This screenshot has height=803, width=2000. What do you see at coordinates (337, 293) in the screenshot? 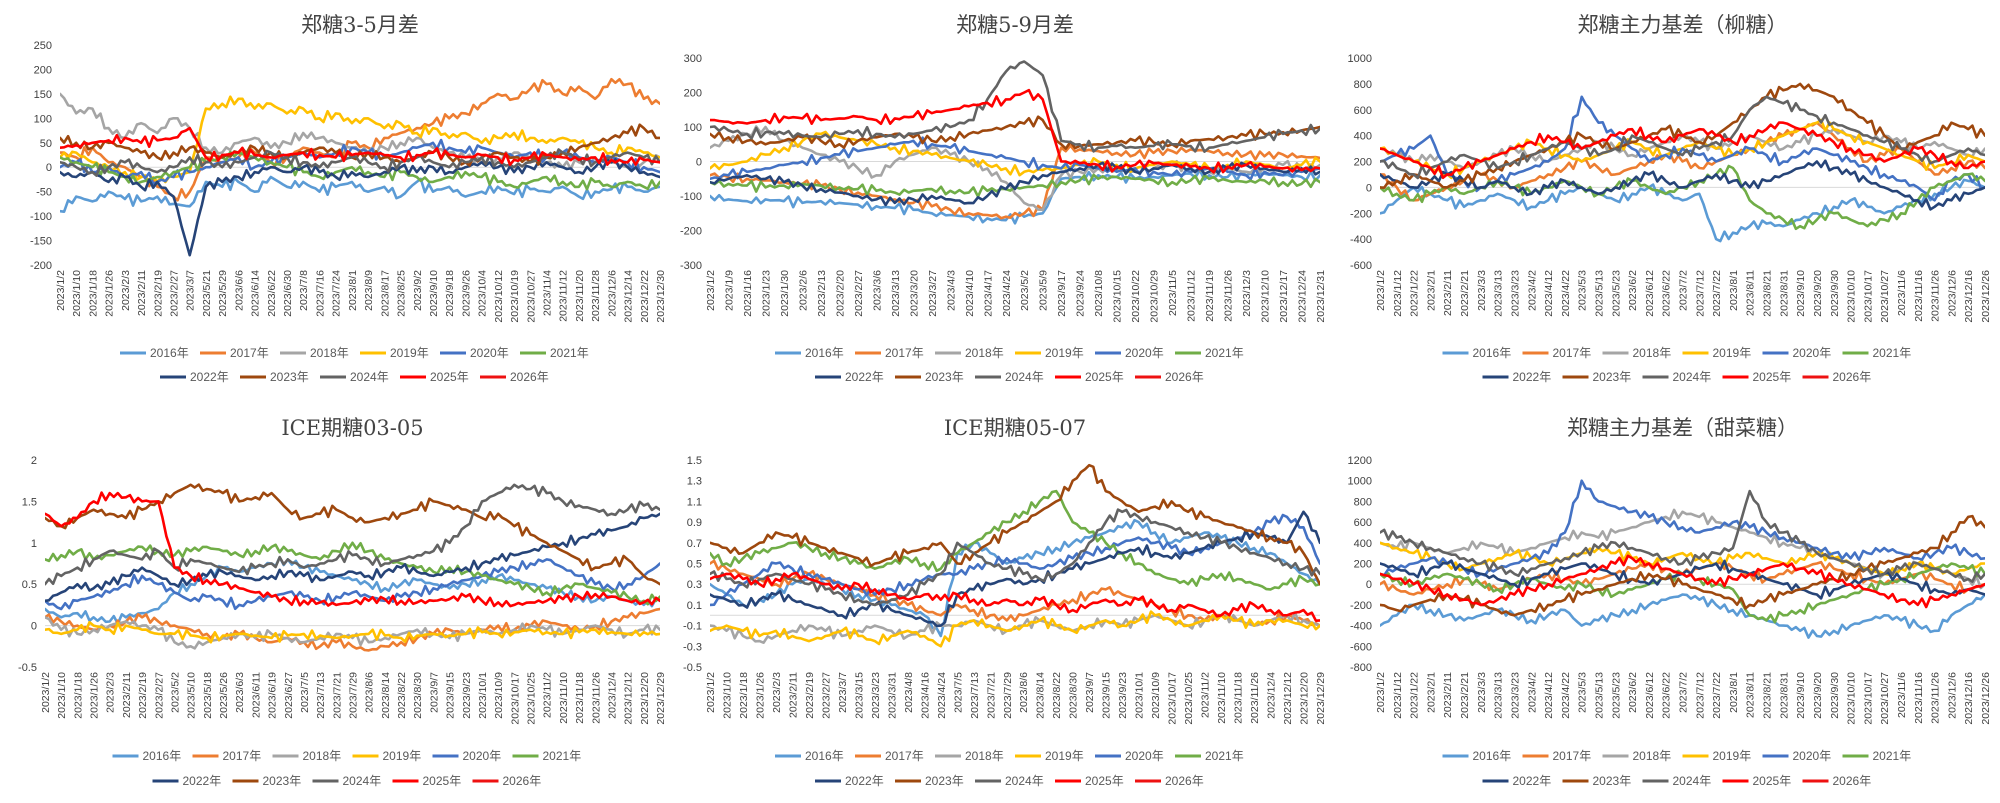
I see `x-tick-label: 2023/7/24` at bounding box center [337, 293].